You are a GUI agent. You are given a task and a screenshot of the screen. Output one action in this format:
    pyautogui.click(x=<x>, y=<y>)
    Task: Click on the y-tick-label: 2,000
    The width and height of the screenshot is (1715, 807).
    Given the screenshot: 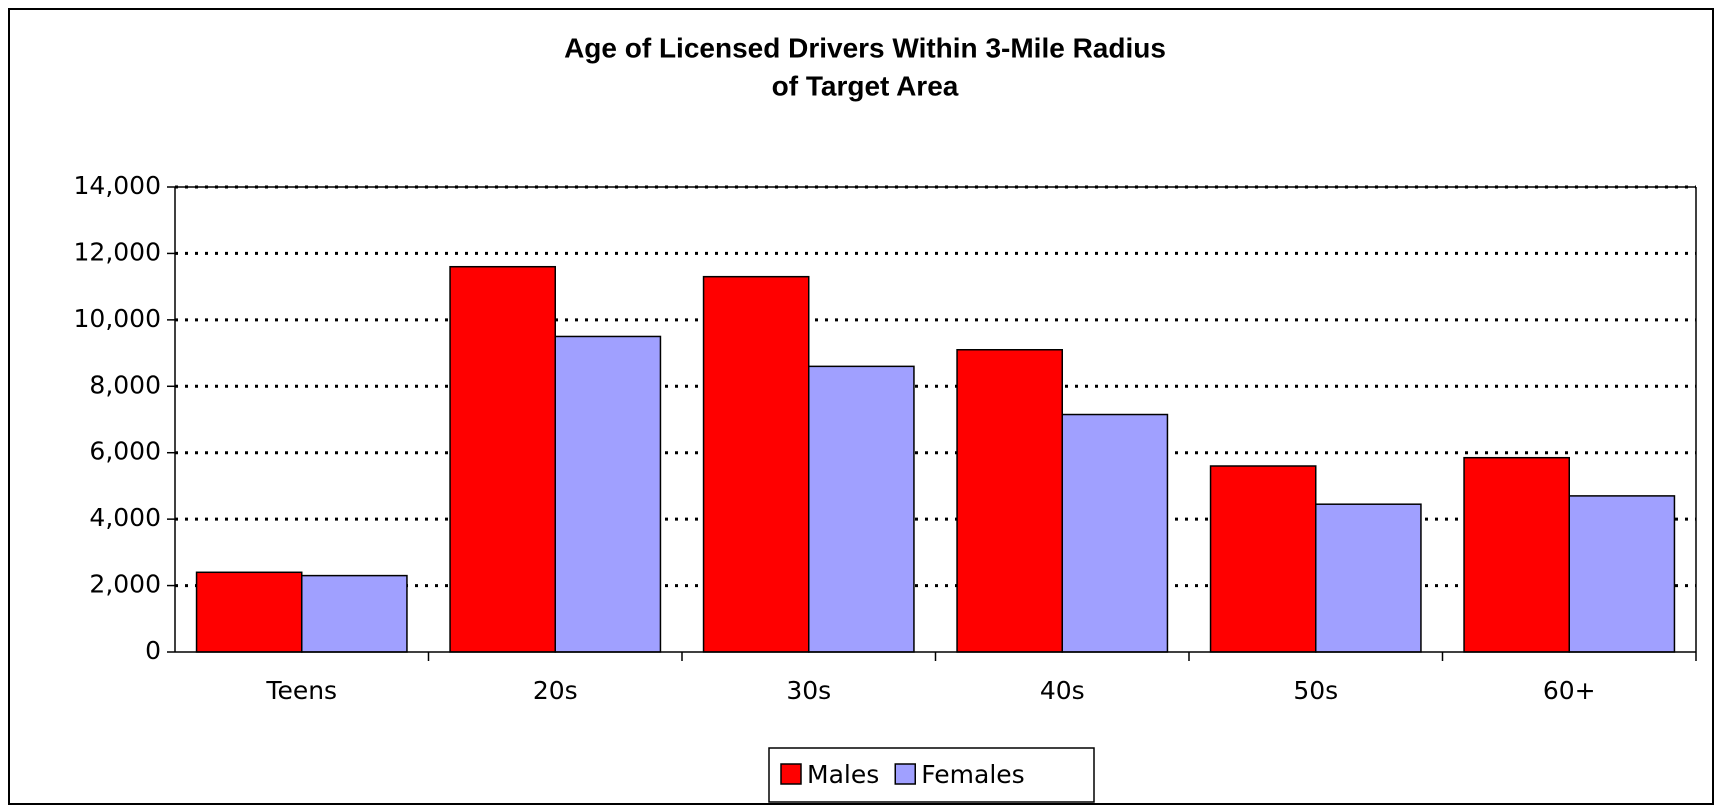 What is the action you would take?
    pyautogui.click(x=125, y=584)
    